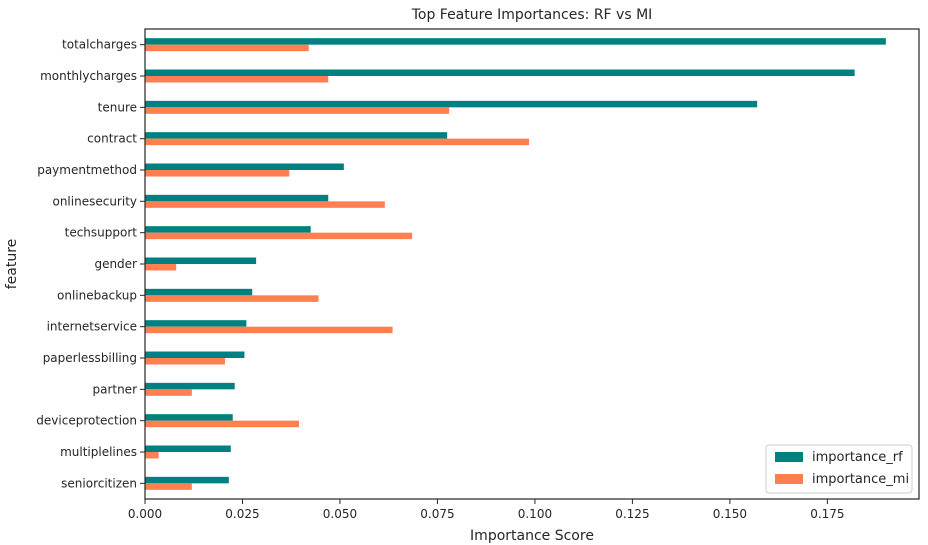 The image size is (928, 545). Describe the element at coordinates (860, 479) in the screenshot. I see `legend-label-mi: importance_mi` at that location.